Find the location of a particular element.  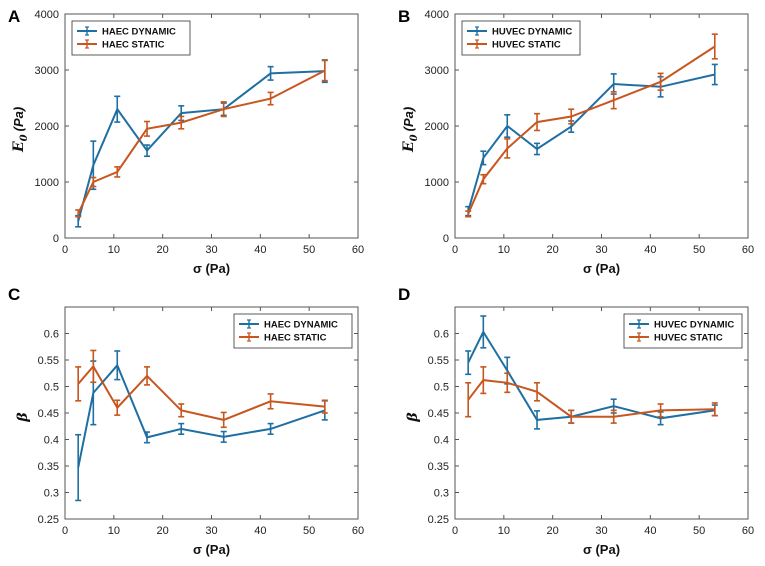

legend-label: HUVEC DYNAMIC is located at coordinates (532, 32).